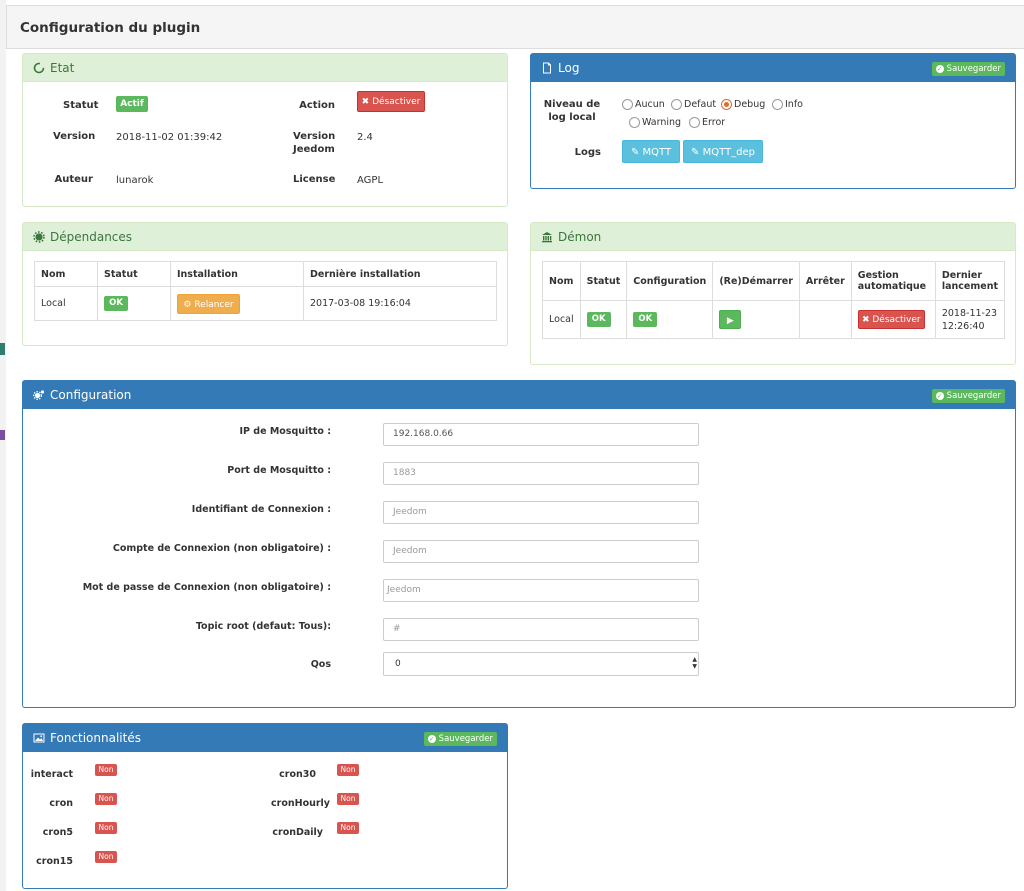  Describe the element at coordinates (723, 151) in the screenshot. I see `log-mqtt-dep-button: ✎ MQTT_dep` at that location.